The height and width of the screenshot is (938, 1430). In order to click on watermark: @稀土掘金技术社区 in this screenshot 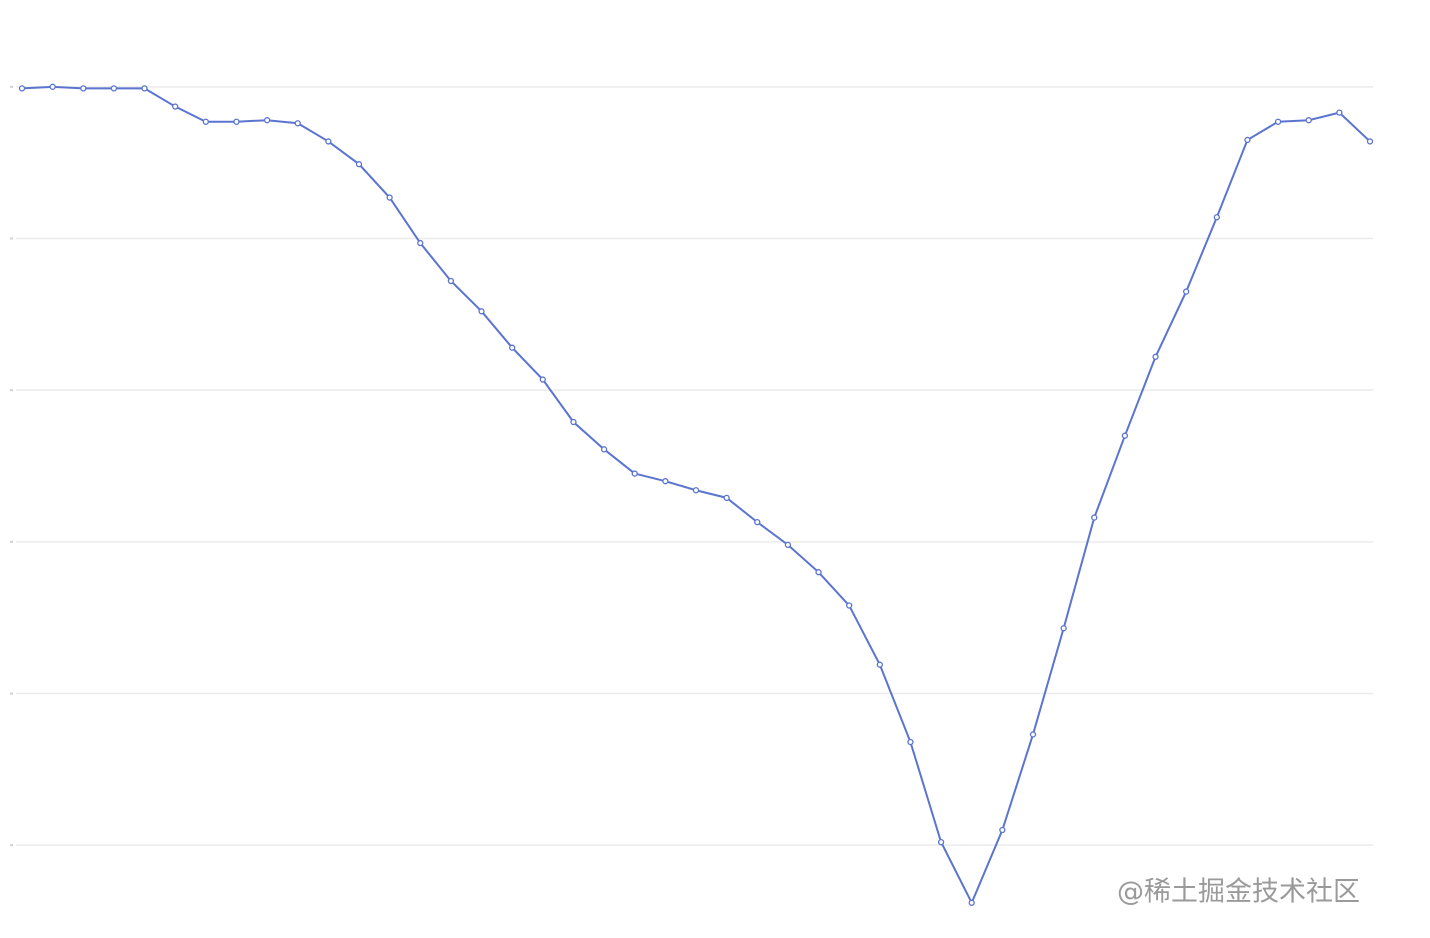, I will do `click(1238, 892)`.